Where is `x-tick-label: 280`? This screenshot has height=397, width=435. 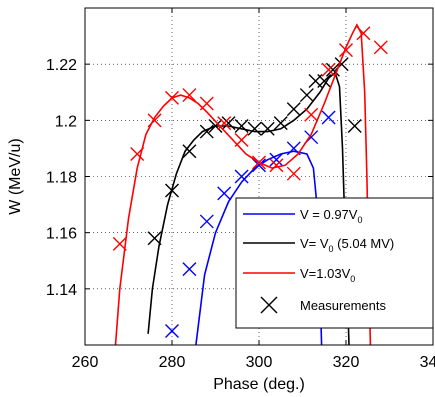
x-tick-label: 280 is located at coordinates (172, 362).